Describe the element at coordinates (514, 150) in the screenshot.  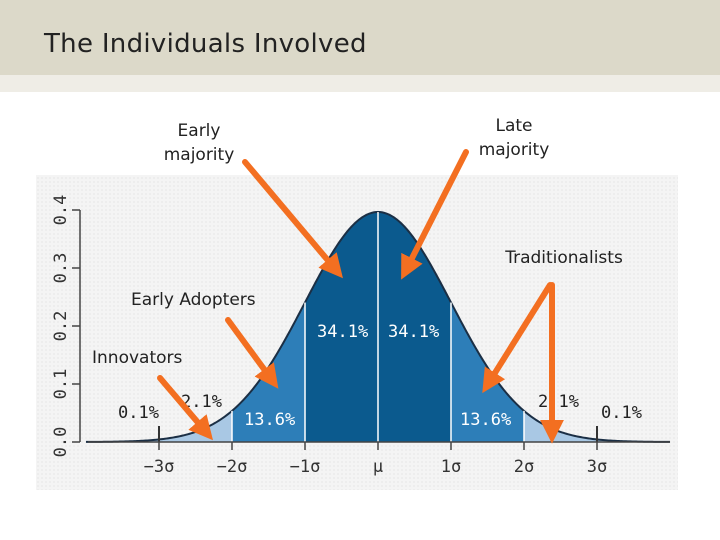
I see `label-late-majority-line2: majority` at that location.